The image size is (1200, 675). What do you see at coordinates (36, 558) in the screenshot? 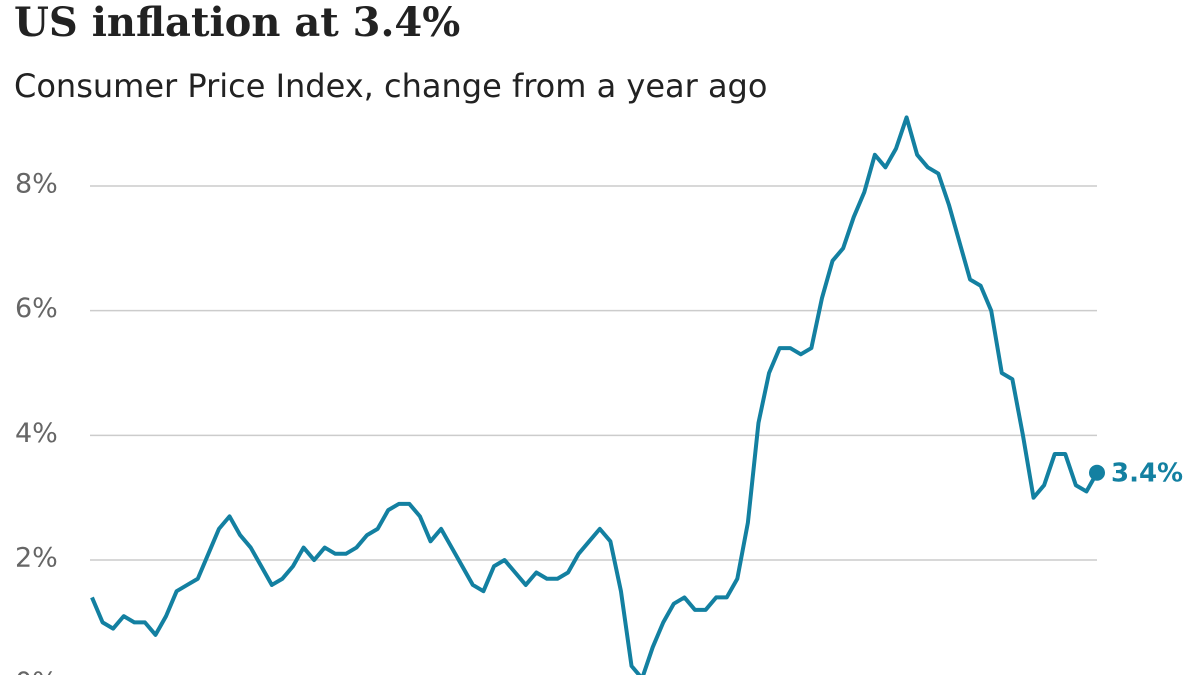
I see `y-tick-label: 2%` at bounding box center [36, 558].